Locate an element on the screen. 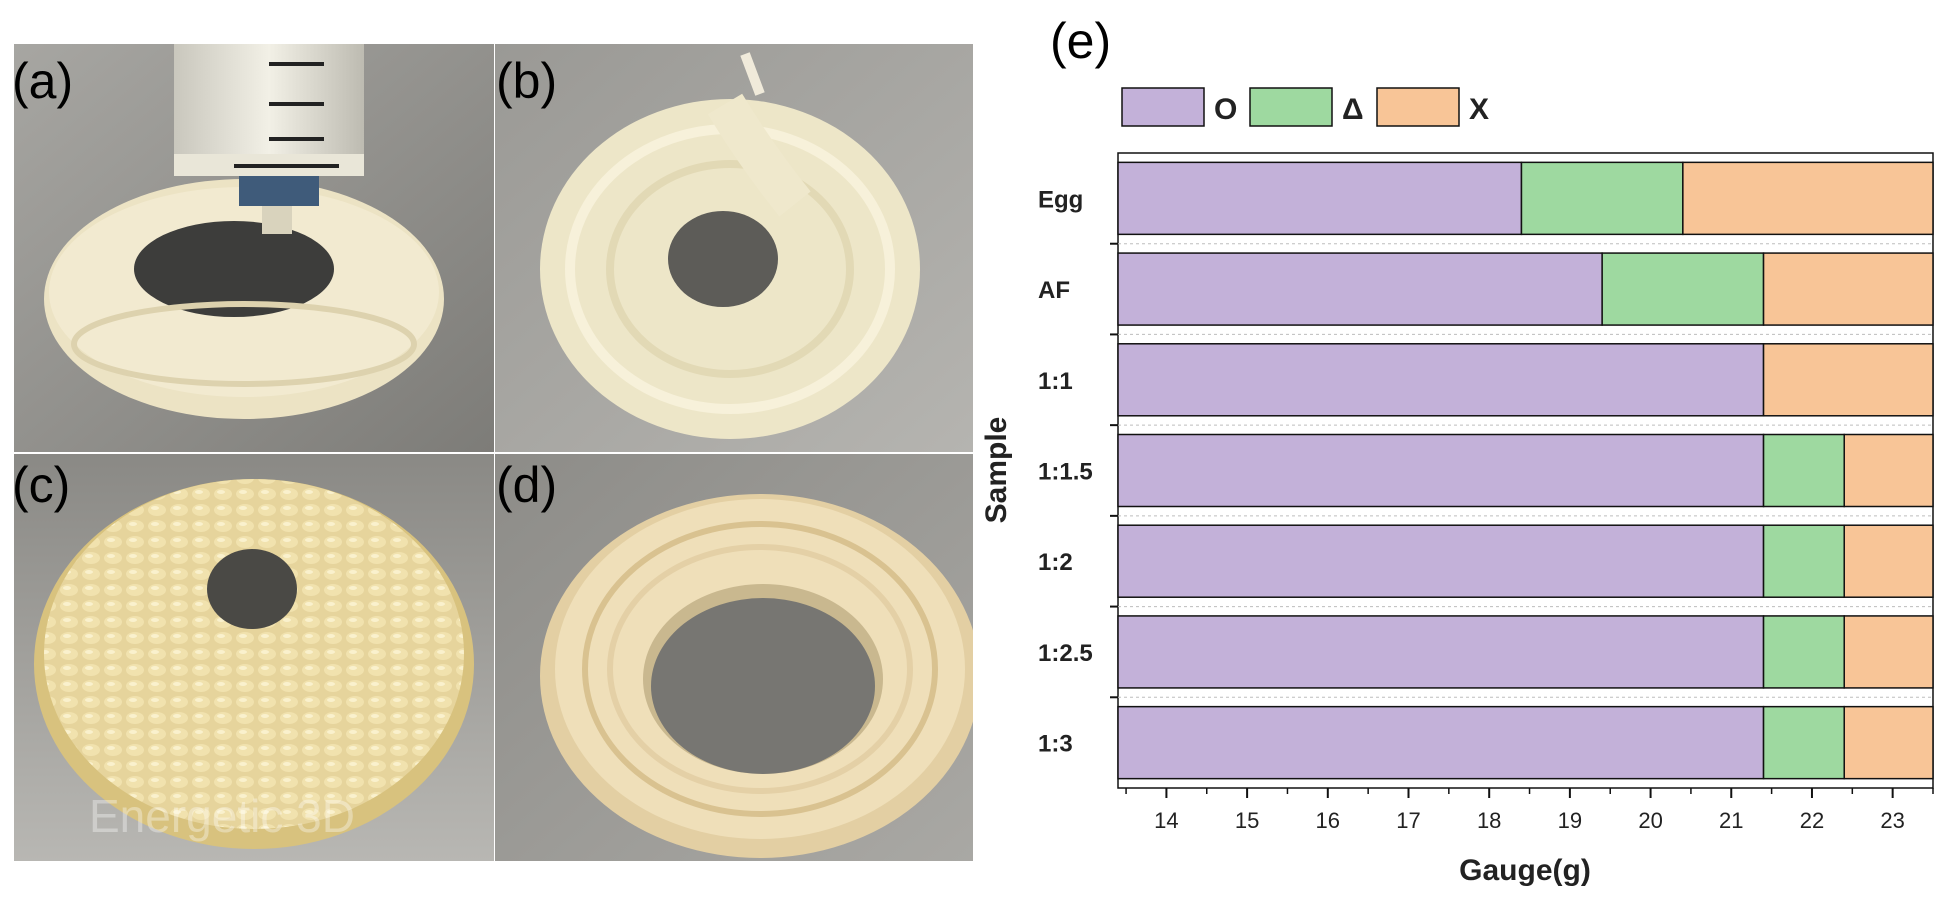 This screenshot has height=898, width=1951. bar-1-1-5-x is located at coordinates (1888, 470).